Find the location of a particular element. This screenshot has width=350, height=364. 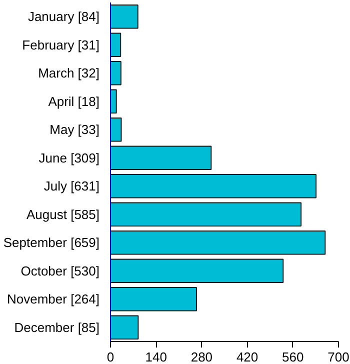

x-tick-label: 700 is located at coordinates (339, 357).